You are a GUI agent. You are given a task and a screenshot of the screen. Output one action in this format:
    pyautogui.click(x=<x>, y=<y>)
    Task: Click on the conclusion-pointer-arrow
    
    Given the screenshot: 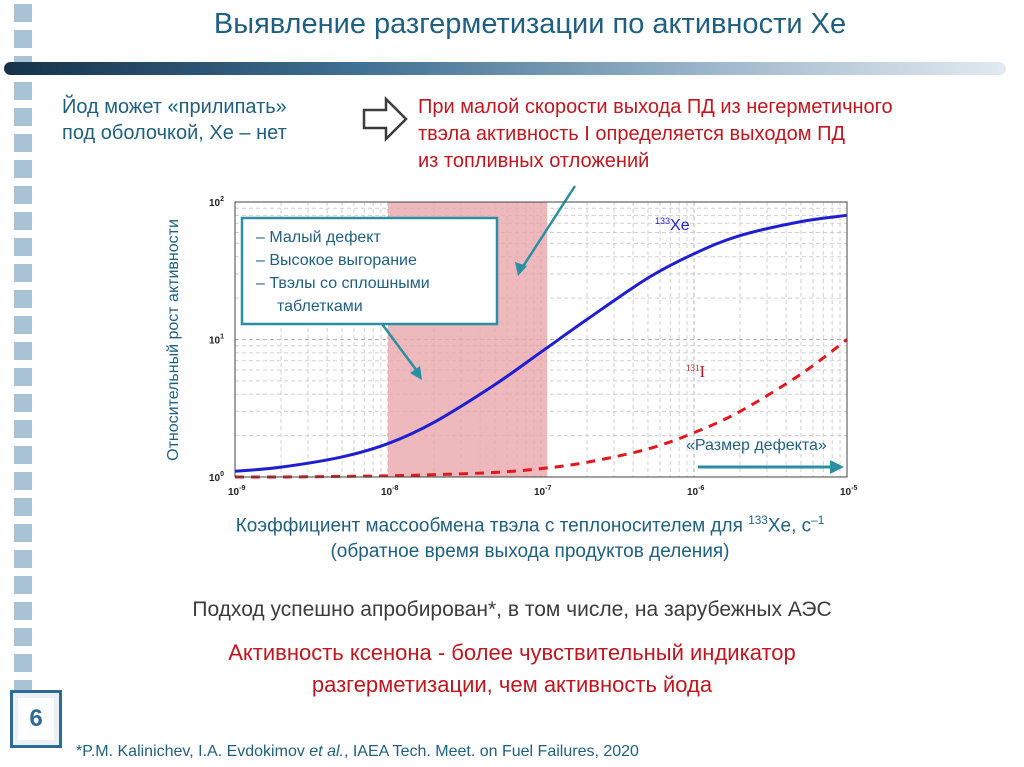 What is the action you would take?
    pyautogui.click(x=548, y=227)
    